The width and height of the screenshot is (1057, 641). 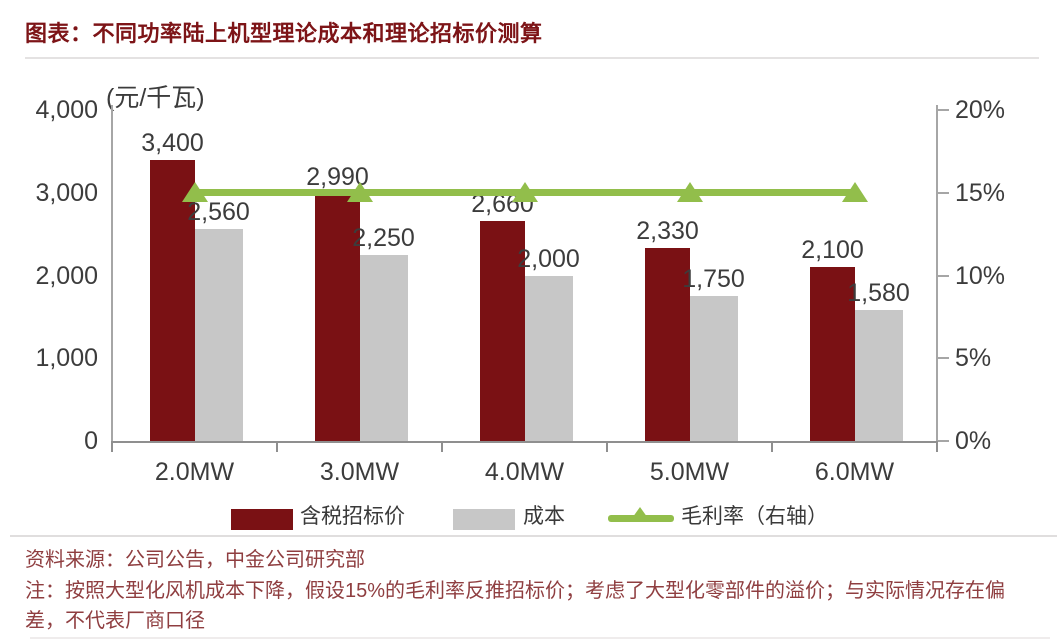 What do you see at coordinates (66, 192) in the screenshot?
I see `y-axis-left-tick-label: 3,000` at bounding box center [66, 192].